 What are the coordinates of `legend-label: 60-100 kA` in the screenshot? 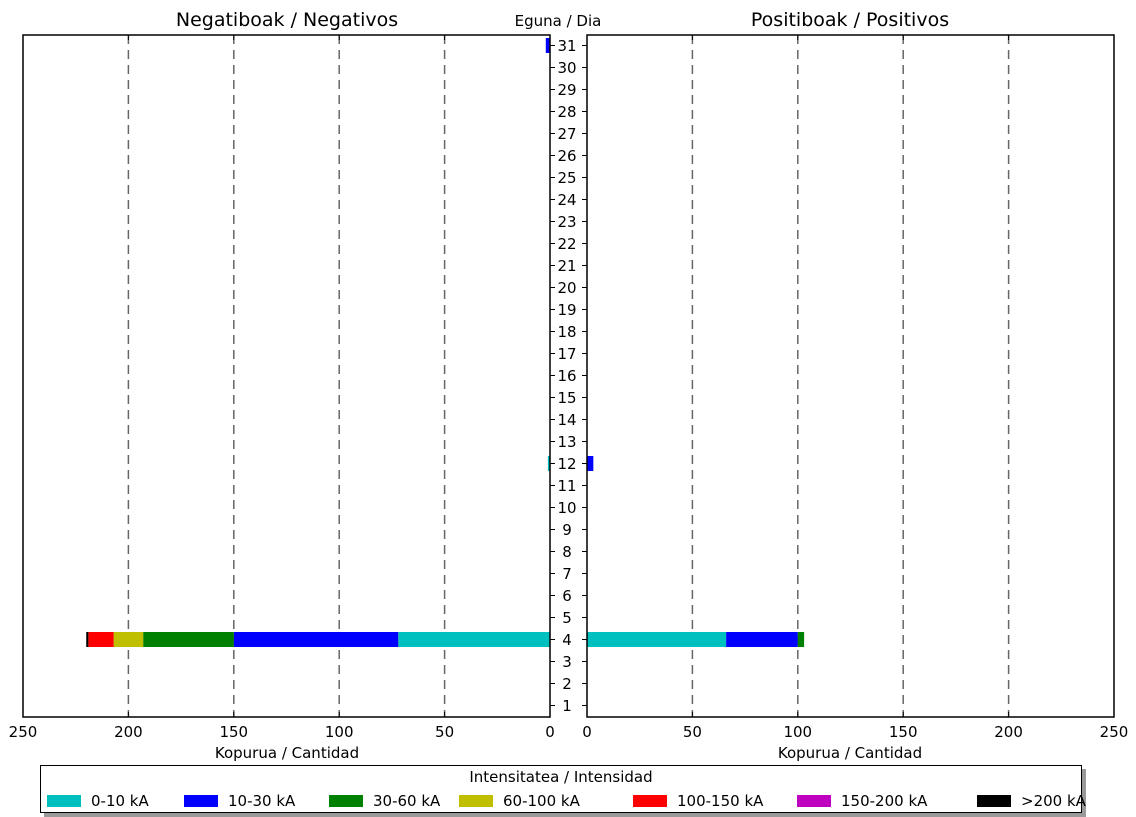 It's located at (541, 801).